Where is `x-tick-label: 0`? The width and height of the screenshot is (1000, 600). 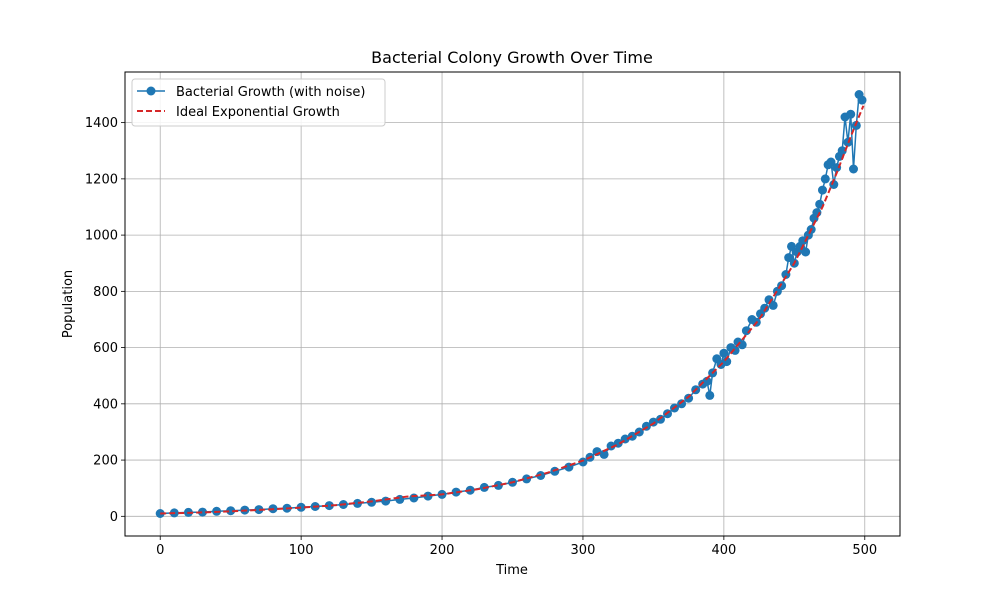
x-tick-label: 0 is located at coordinates (160, 550).